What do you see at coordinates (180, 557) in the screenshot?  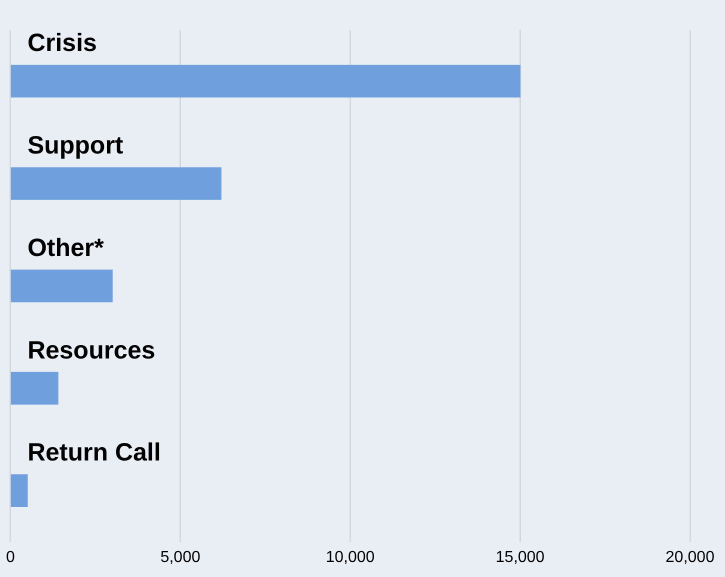 I see `x-tick-label: 5,000` at bounding box center [180, 557].